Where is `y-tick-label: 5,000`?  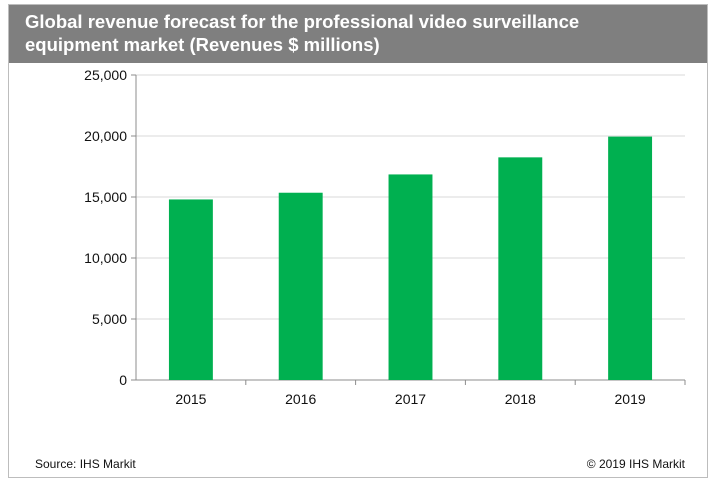 y-tick-label: 5,000 is located at coordinates (109, 319).